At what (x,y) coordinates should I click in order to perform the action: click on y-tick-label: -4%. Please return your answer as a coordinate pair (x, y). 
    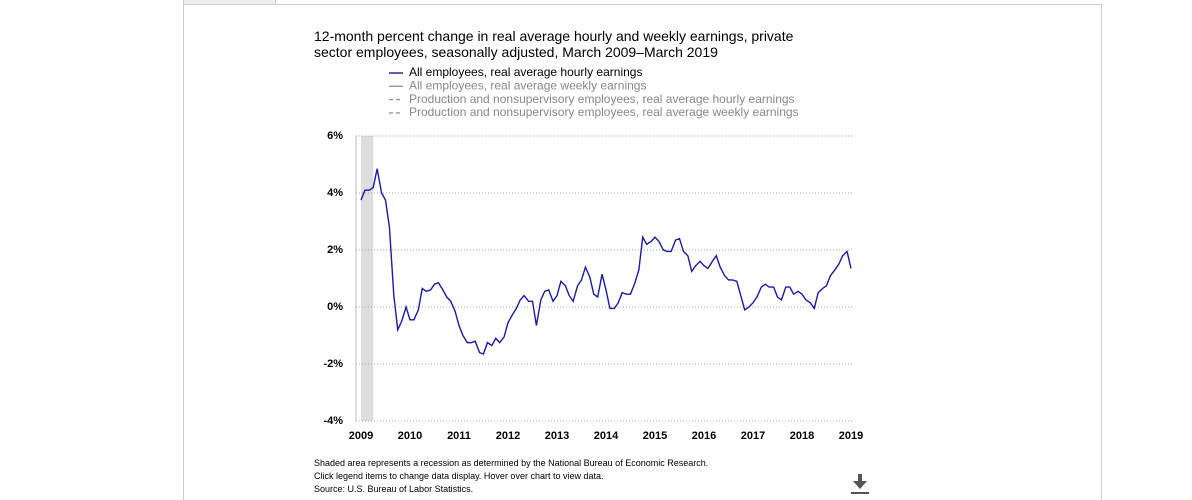
    Looking at the image, I should click on (333, 421).